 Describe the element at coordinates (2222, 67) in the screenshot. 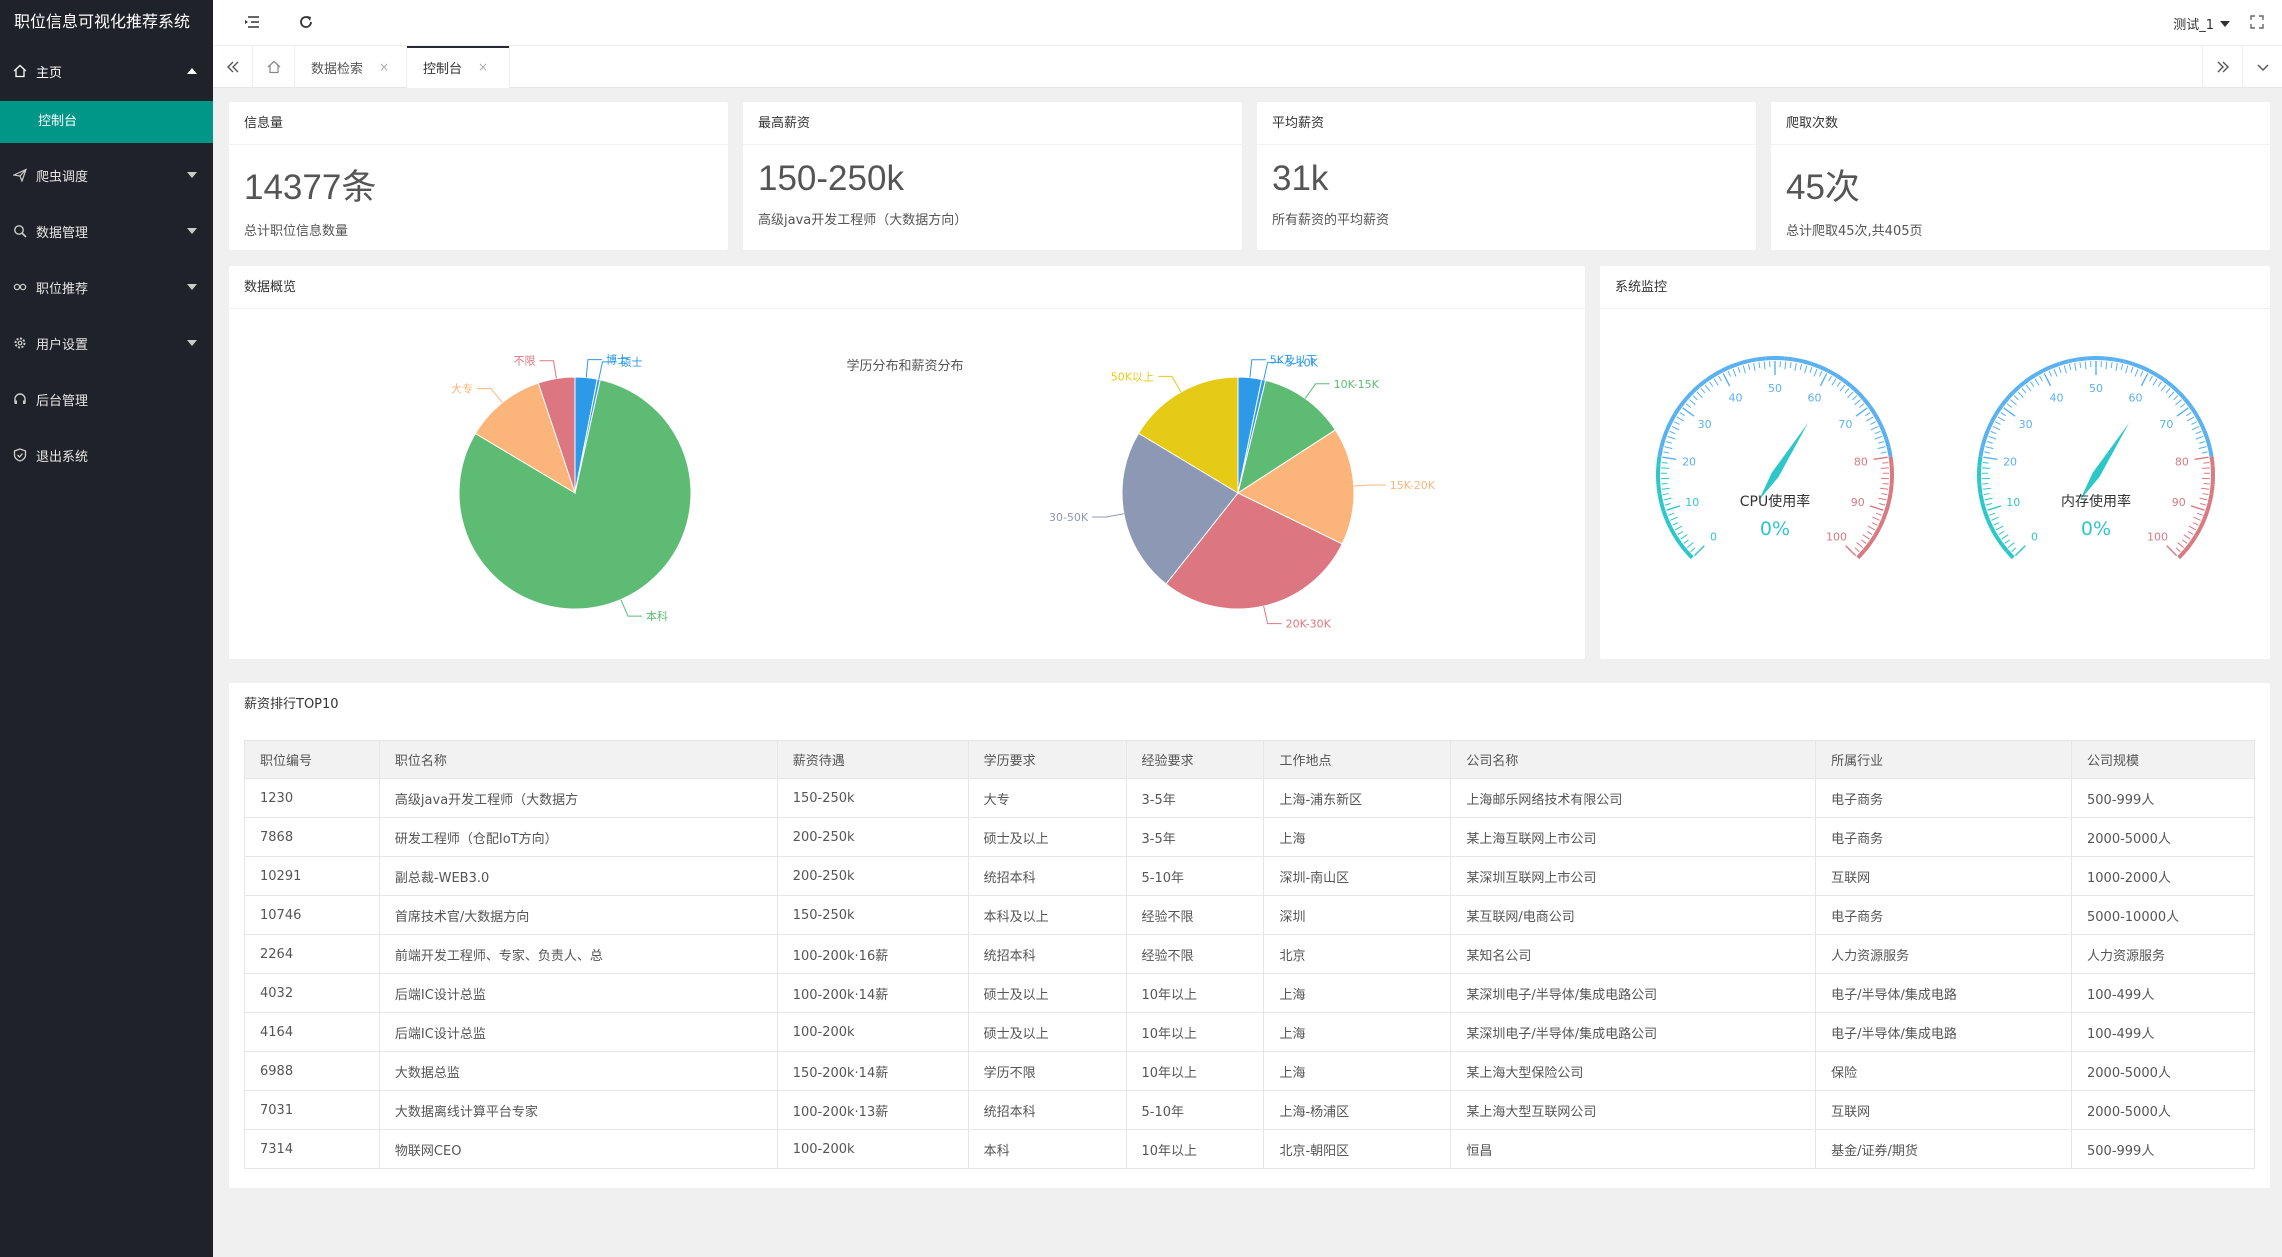

I see `tab-next-button` at that location.